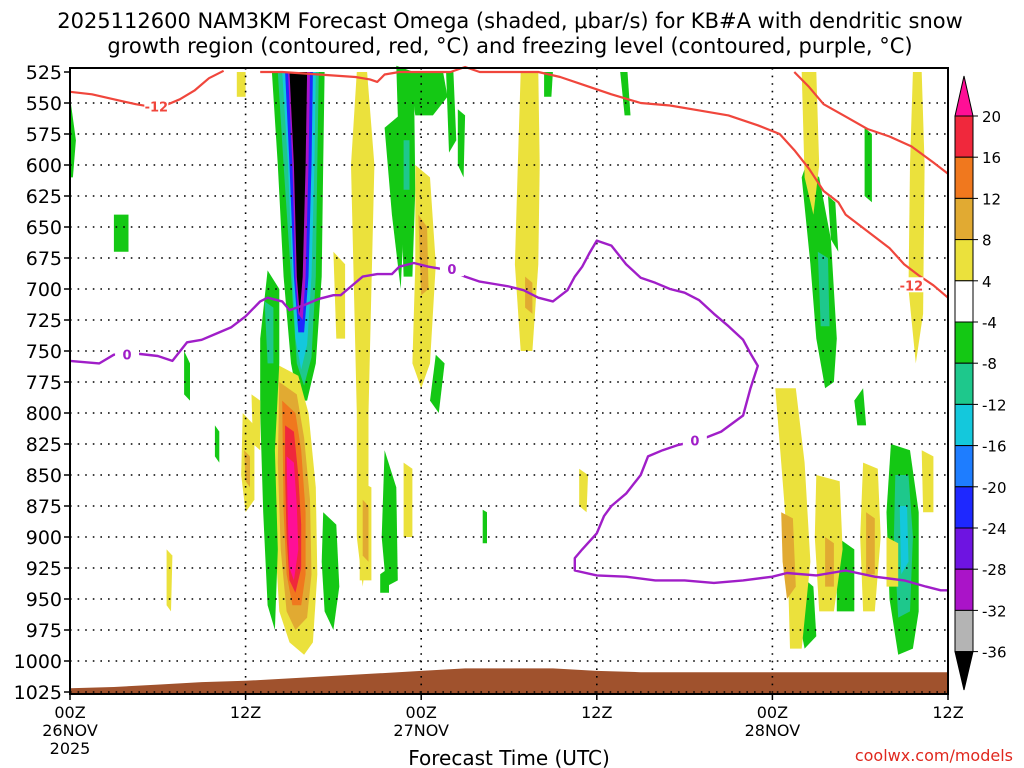 Image resolution: width=1024 pixels, height=768 pixels. Describe the element at coordinates (44, 290) in the screenshot. I see `y-tick-label: 700` at that location.